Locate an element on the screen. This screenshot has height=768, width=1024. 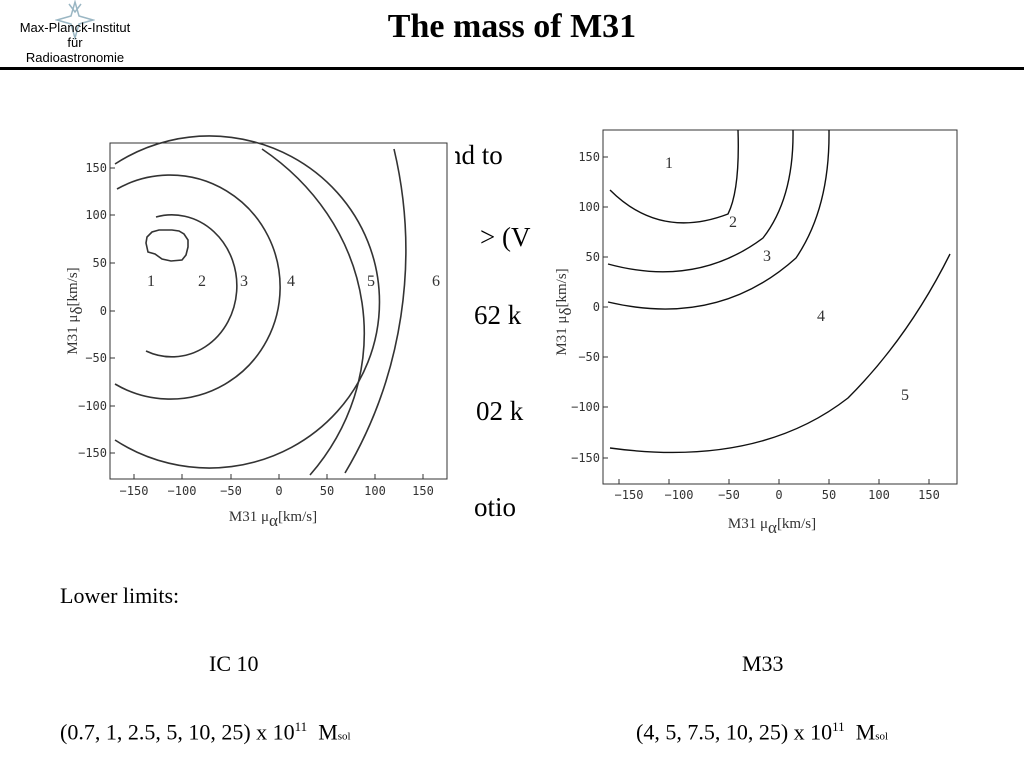
ic10-mass-values: (0.7, 1, 2.5, 5, 10, 25) x 1011 Msol is located at coordinates (205, 732).